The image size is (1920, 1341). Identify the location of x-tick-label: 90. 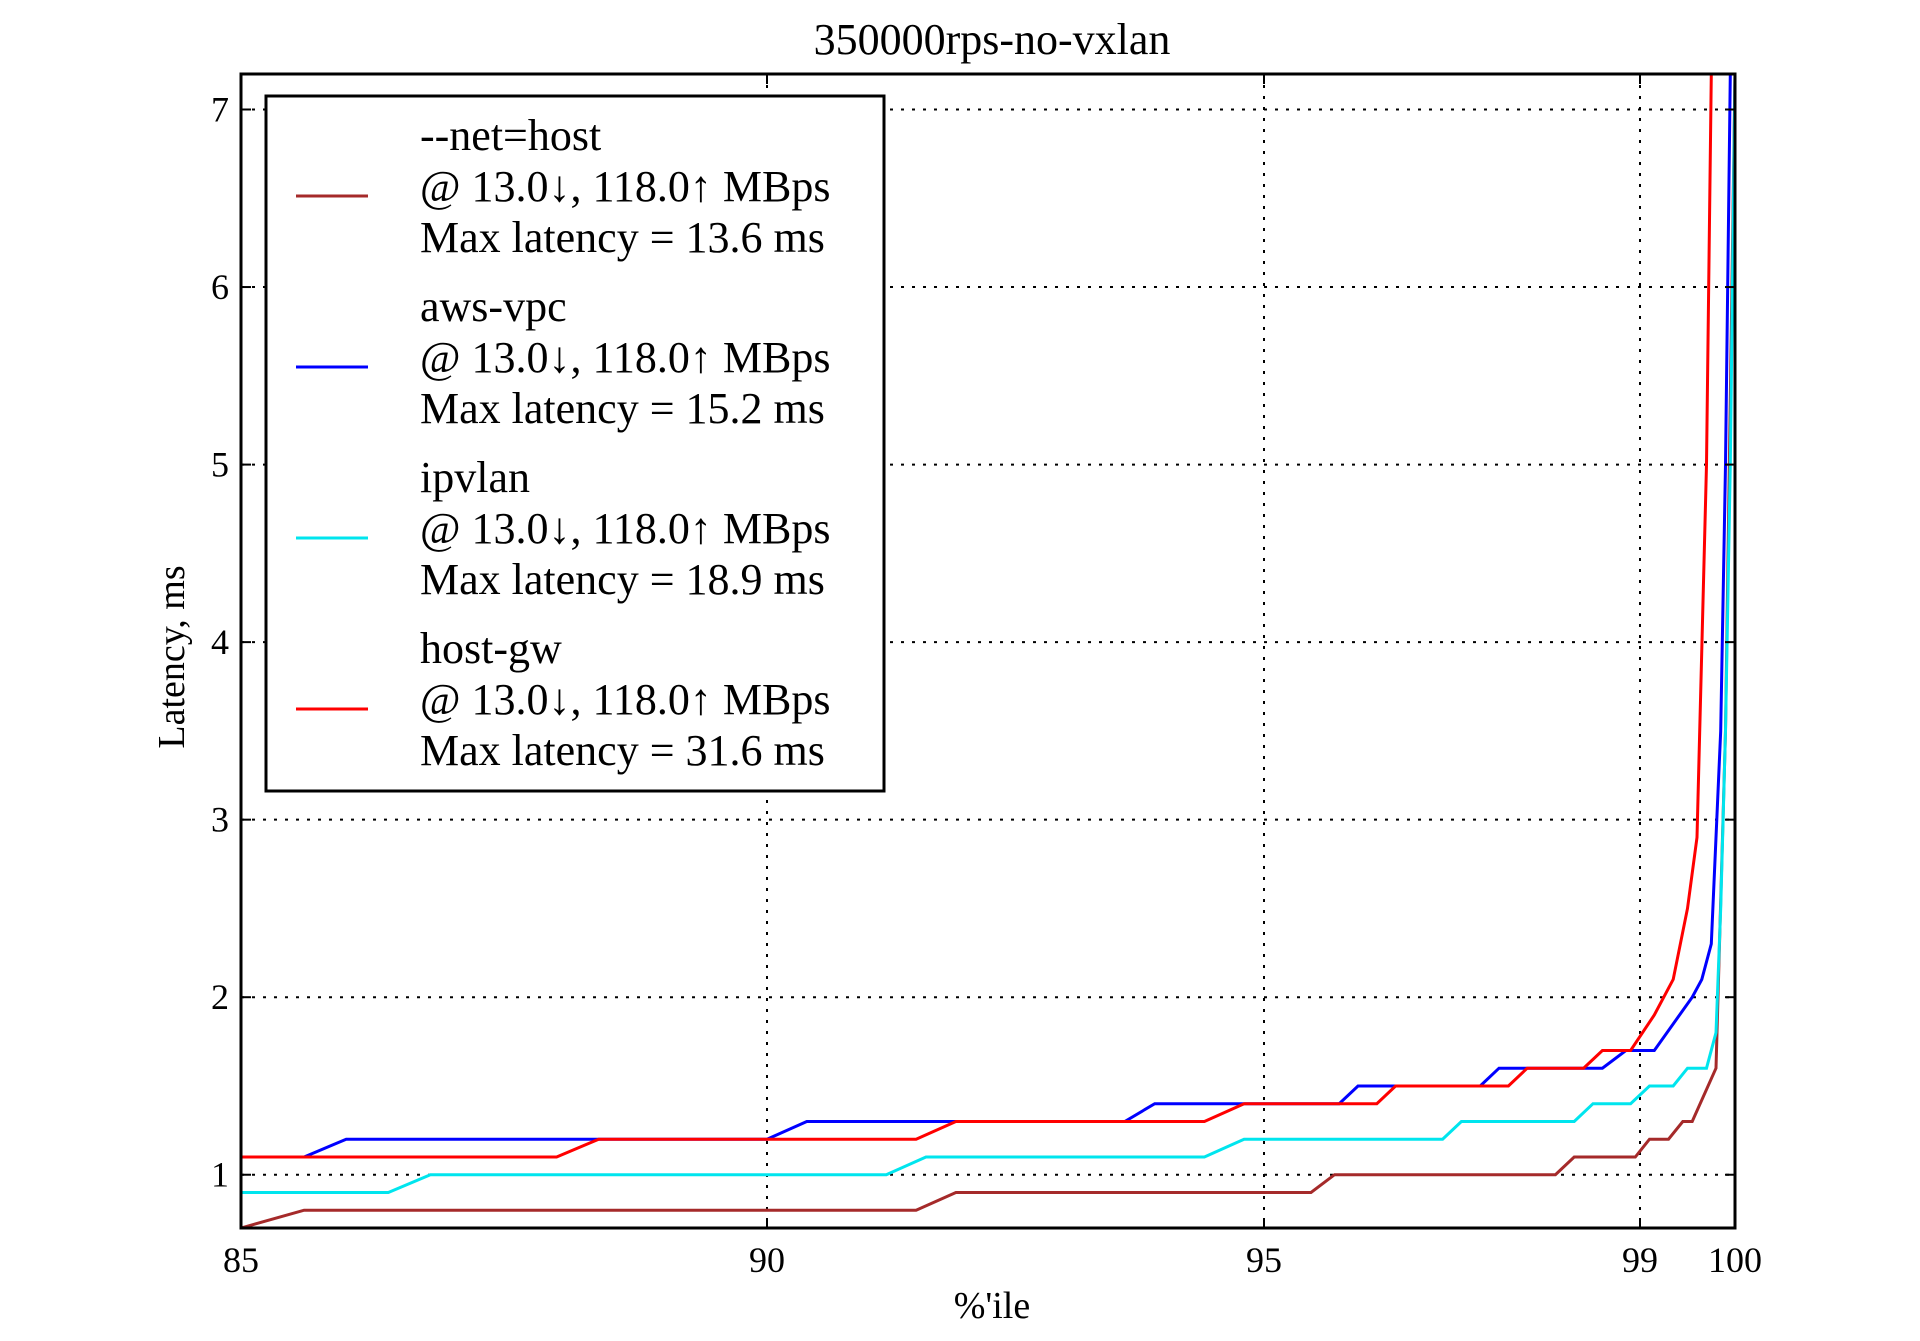
(767, 1260).